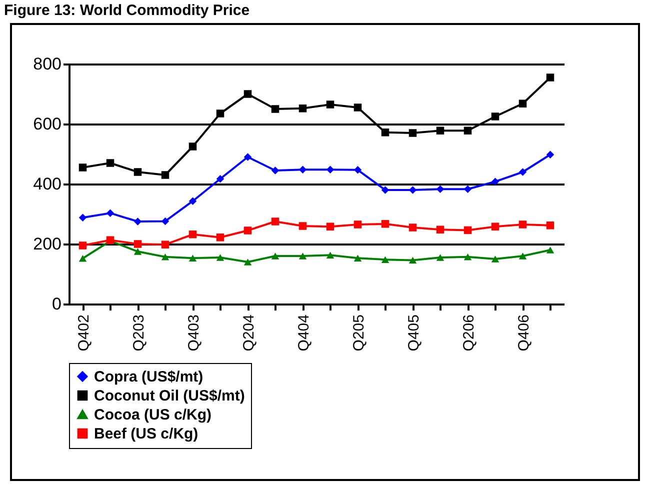 Image resolution: width=652 pixels, height=494 pixels. Describe the element at coordinates (83, 333) in the screenshot. I see `x-tick-label: Q402` at that location.